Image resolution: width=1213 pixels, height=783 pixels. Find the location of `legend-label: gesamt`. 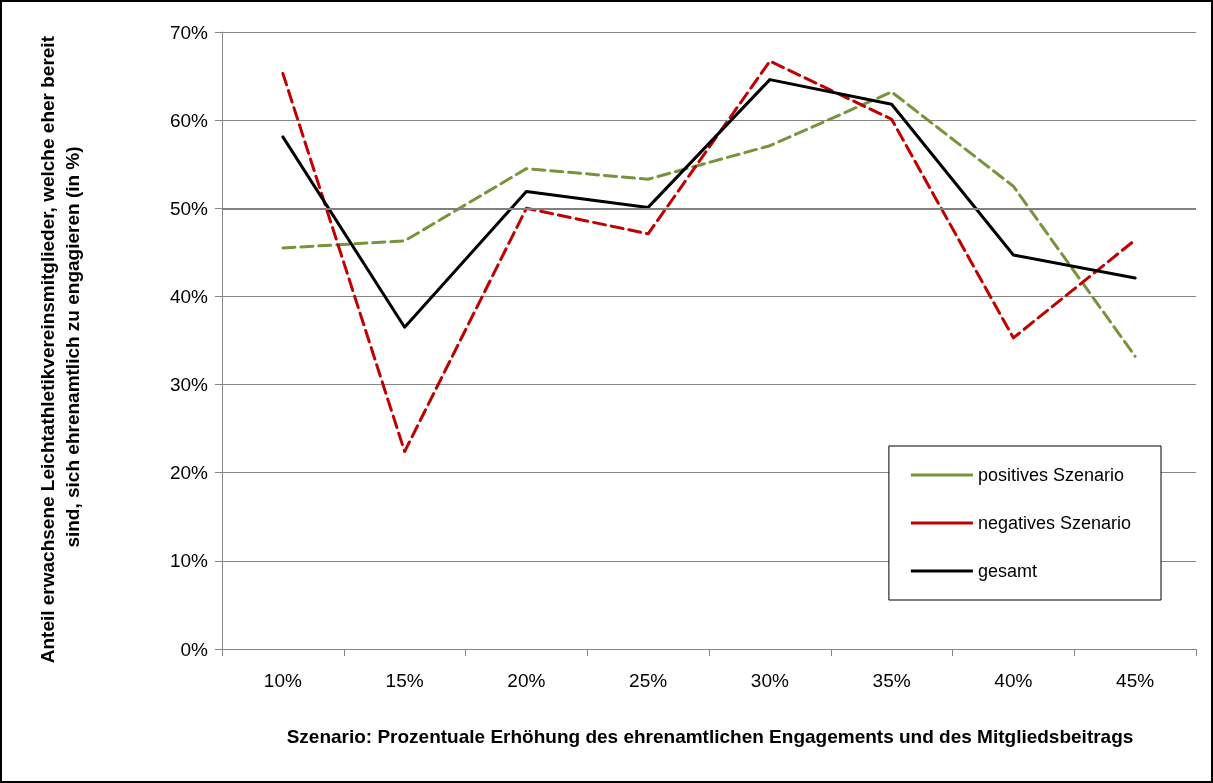

legend-label: gesamt is located at coordinates (1007, 571).